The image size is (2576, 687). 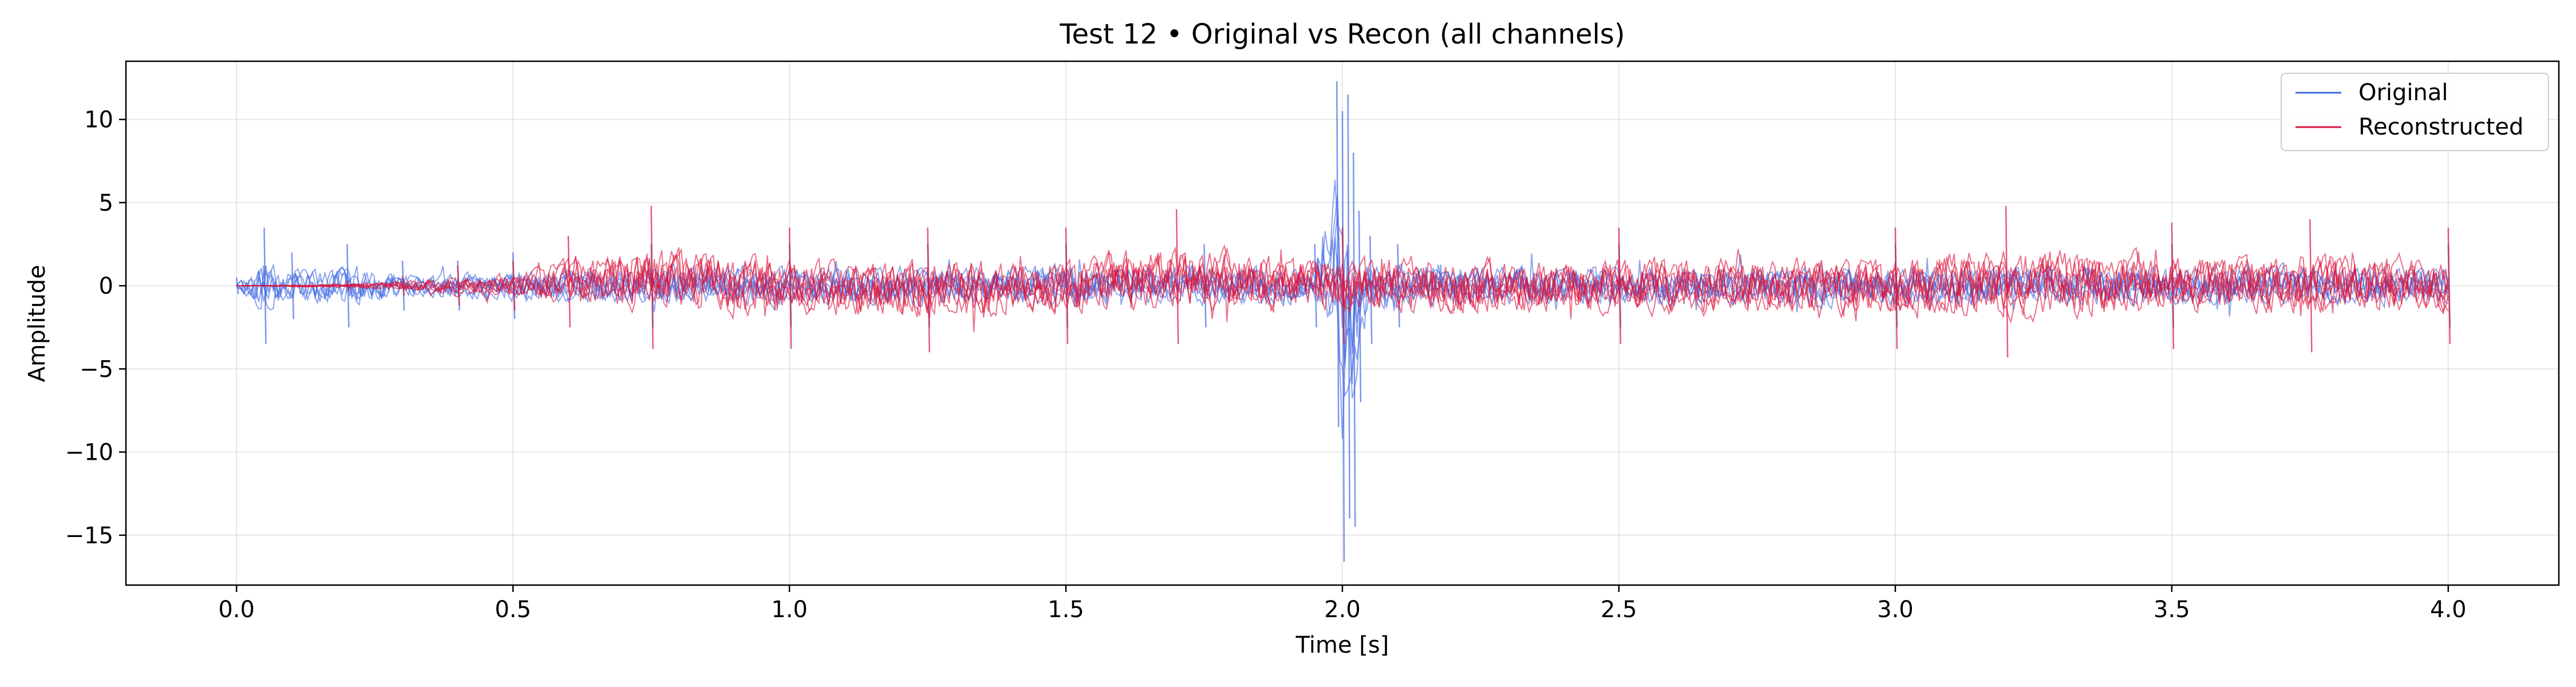 I want to click on legend-box, so click(x=2415, y=112).